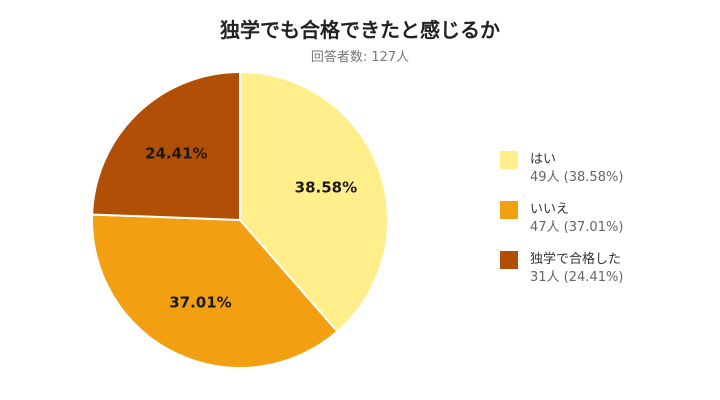  I want to click on slice-percent-label: 38.58%, so click(326, 187).